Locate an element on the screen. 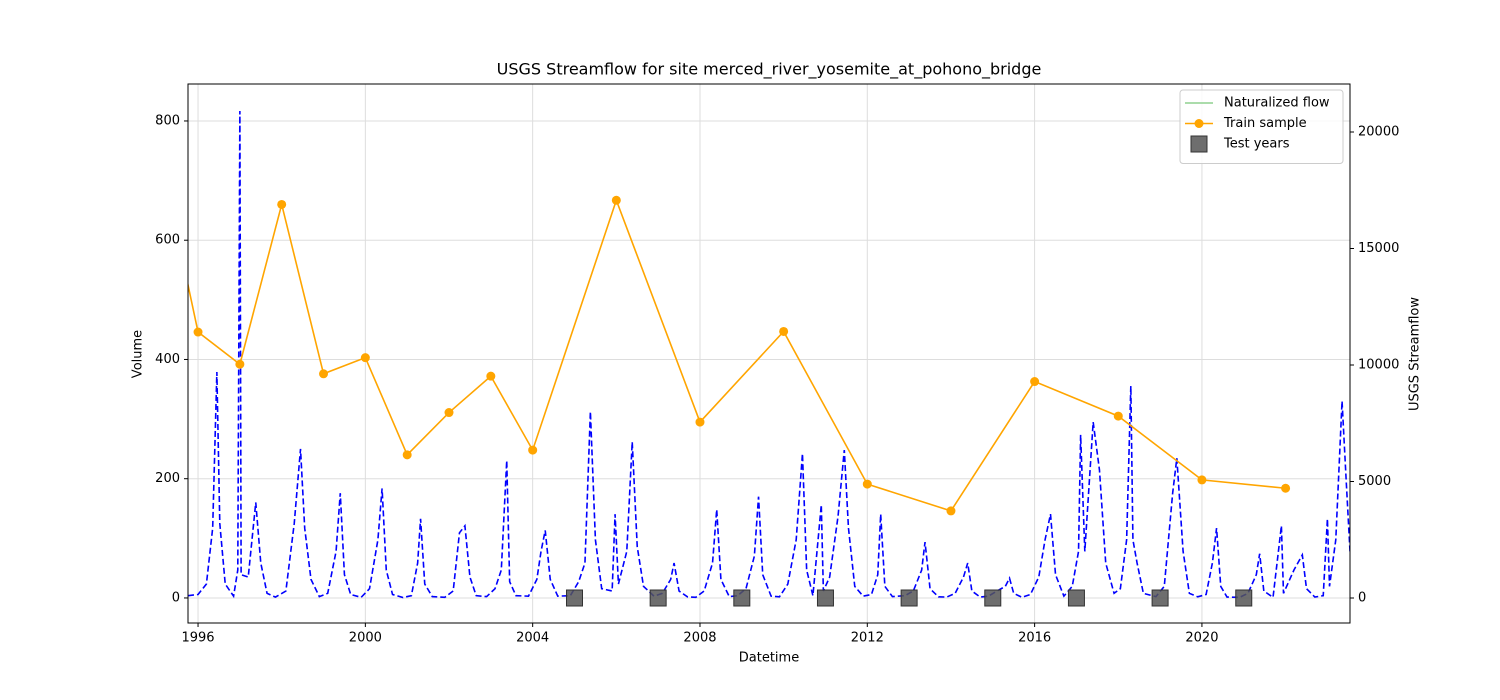 The image size is (1500, 700). legend-label: Train sample is located at coordinates (1265, 123).